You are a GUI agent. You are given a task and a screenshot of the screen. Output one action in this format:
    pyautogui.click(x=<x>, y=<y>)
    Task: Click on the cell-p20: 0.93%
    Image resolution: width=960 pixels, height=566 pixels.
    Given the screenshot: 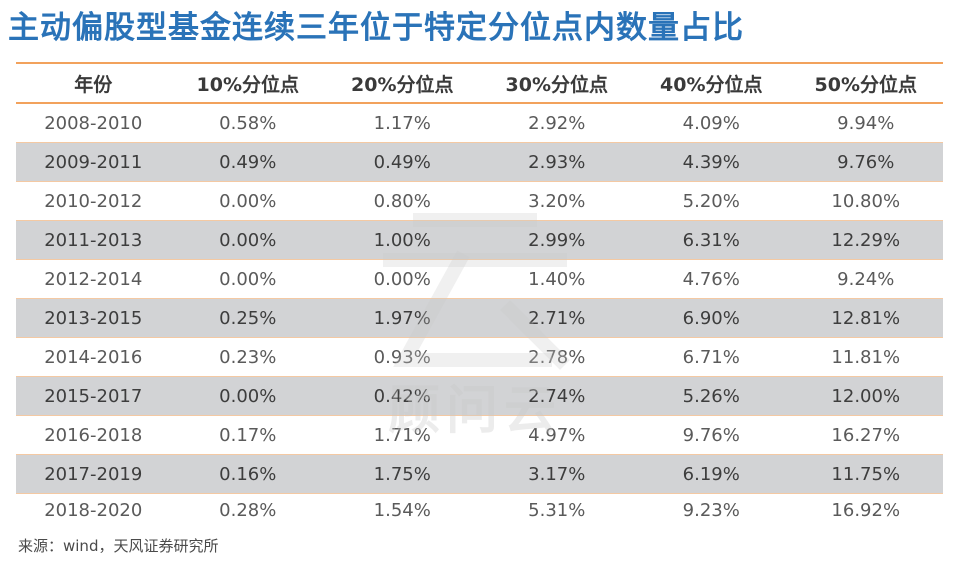 What is the action you would take?
    pyautogui.click(x=402, y=357)
    